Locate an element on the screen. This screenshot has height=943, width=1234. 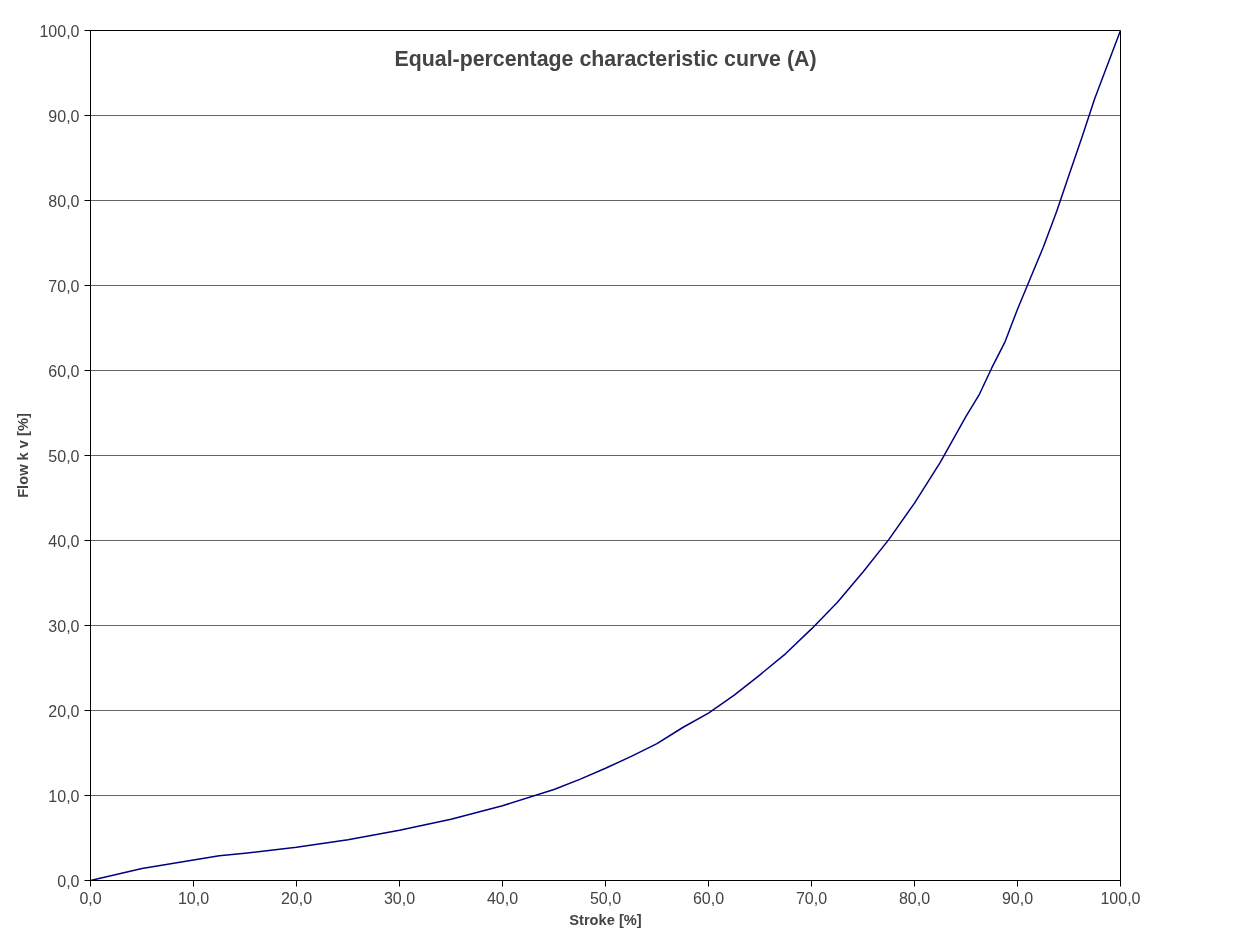
y-tick-label: 50,0 is located at coordinates (64, 456).